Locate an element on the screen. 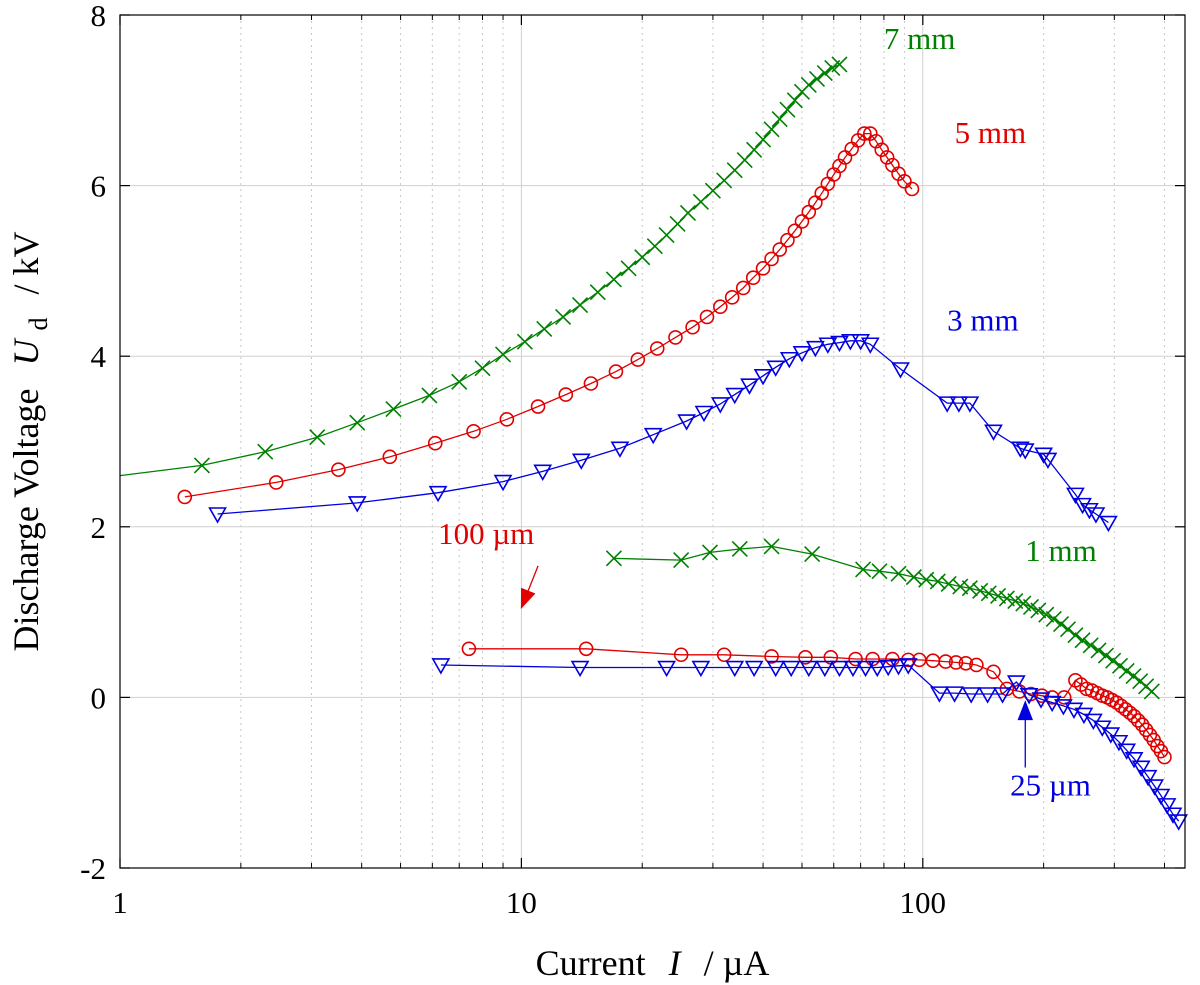 This screenshot has height=985, width=1200. y-tick-label: 4 is located at coordinates (99, 356).